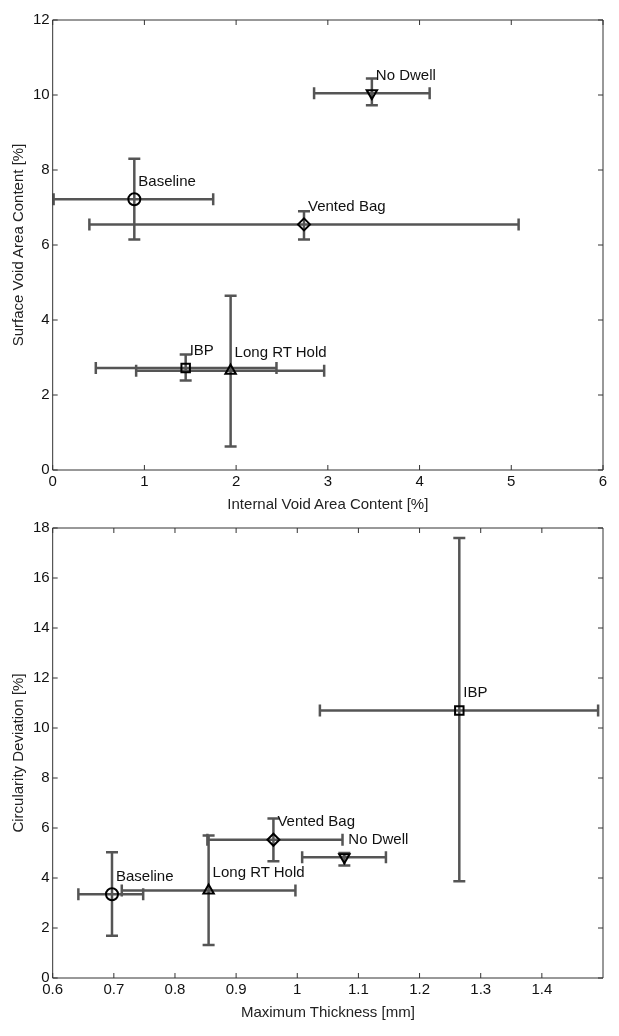 The height and width of the screenshot is (1036, 619). Describe the element at coordinates (236, 481) in the screenshot. I see `x-tick-label: 2` at that location.